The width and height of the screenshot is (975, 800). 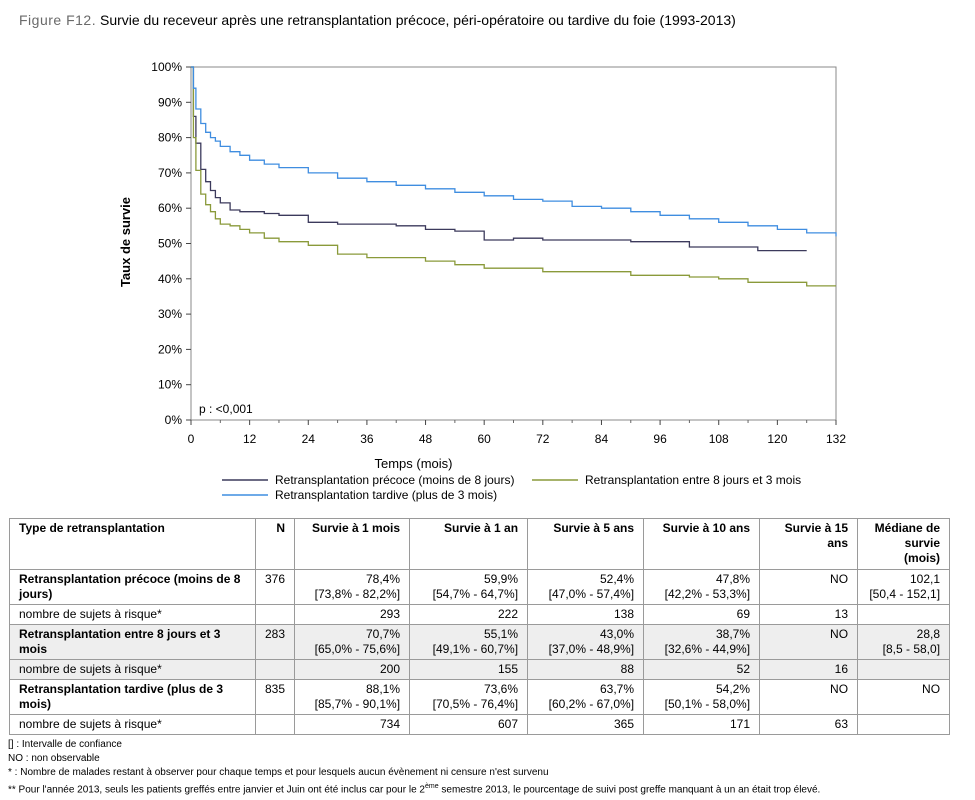 What do you see at coordinates (733, 634) in the screenshot?
I see `survival-value: 38,7%` at bounding box center [733, 634].